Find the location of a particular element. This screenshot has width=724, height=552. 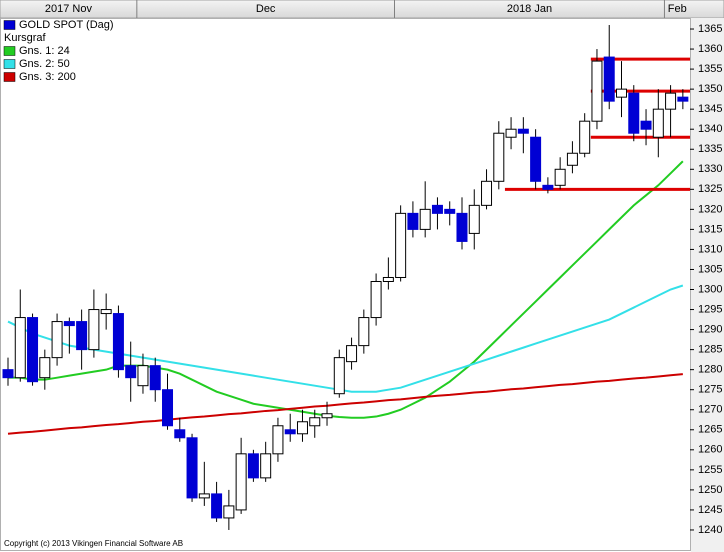

y-tick-label: 1270 is located at coordinates (710, 410).